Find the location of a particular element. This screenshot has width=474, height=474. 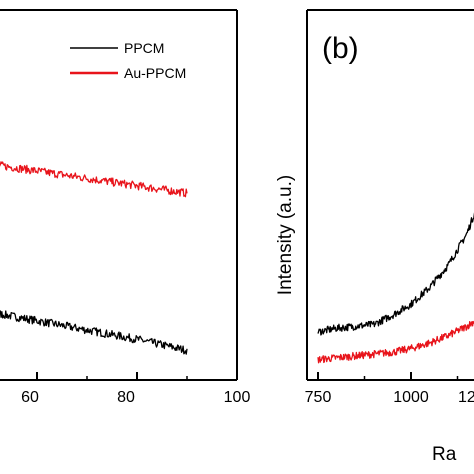

panel-b-label: (b) is located at coordinates (340, 48).